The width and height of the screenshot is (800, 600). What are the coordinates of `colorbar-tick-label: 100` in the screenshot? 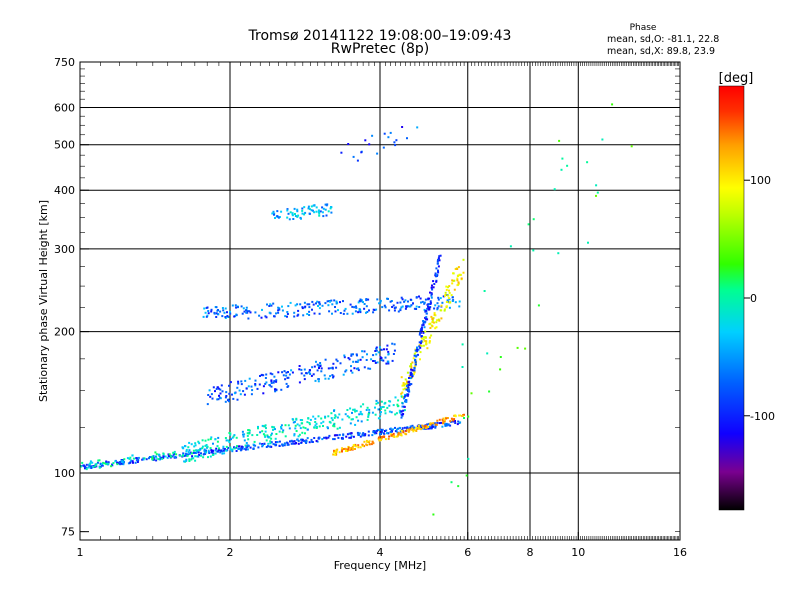 It's located at (760, 180).